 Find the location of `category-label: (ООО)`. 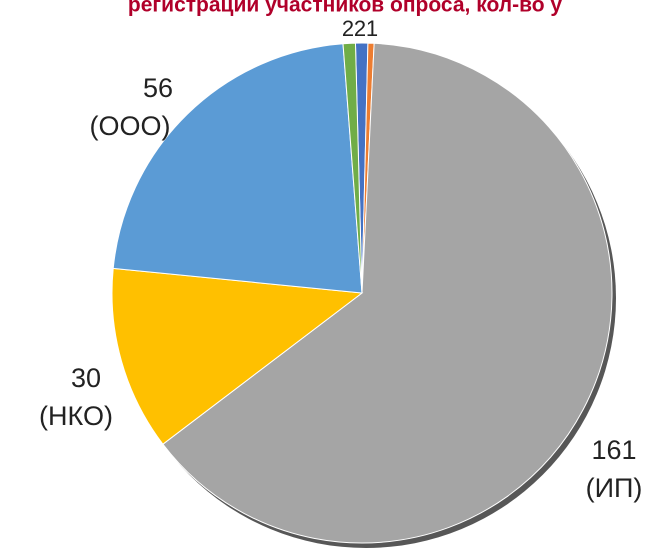

category-label: (ООО) is located at coordinates (130, 126).